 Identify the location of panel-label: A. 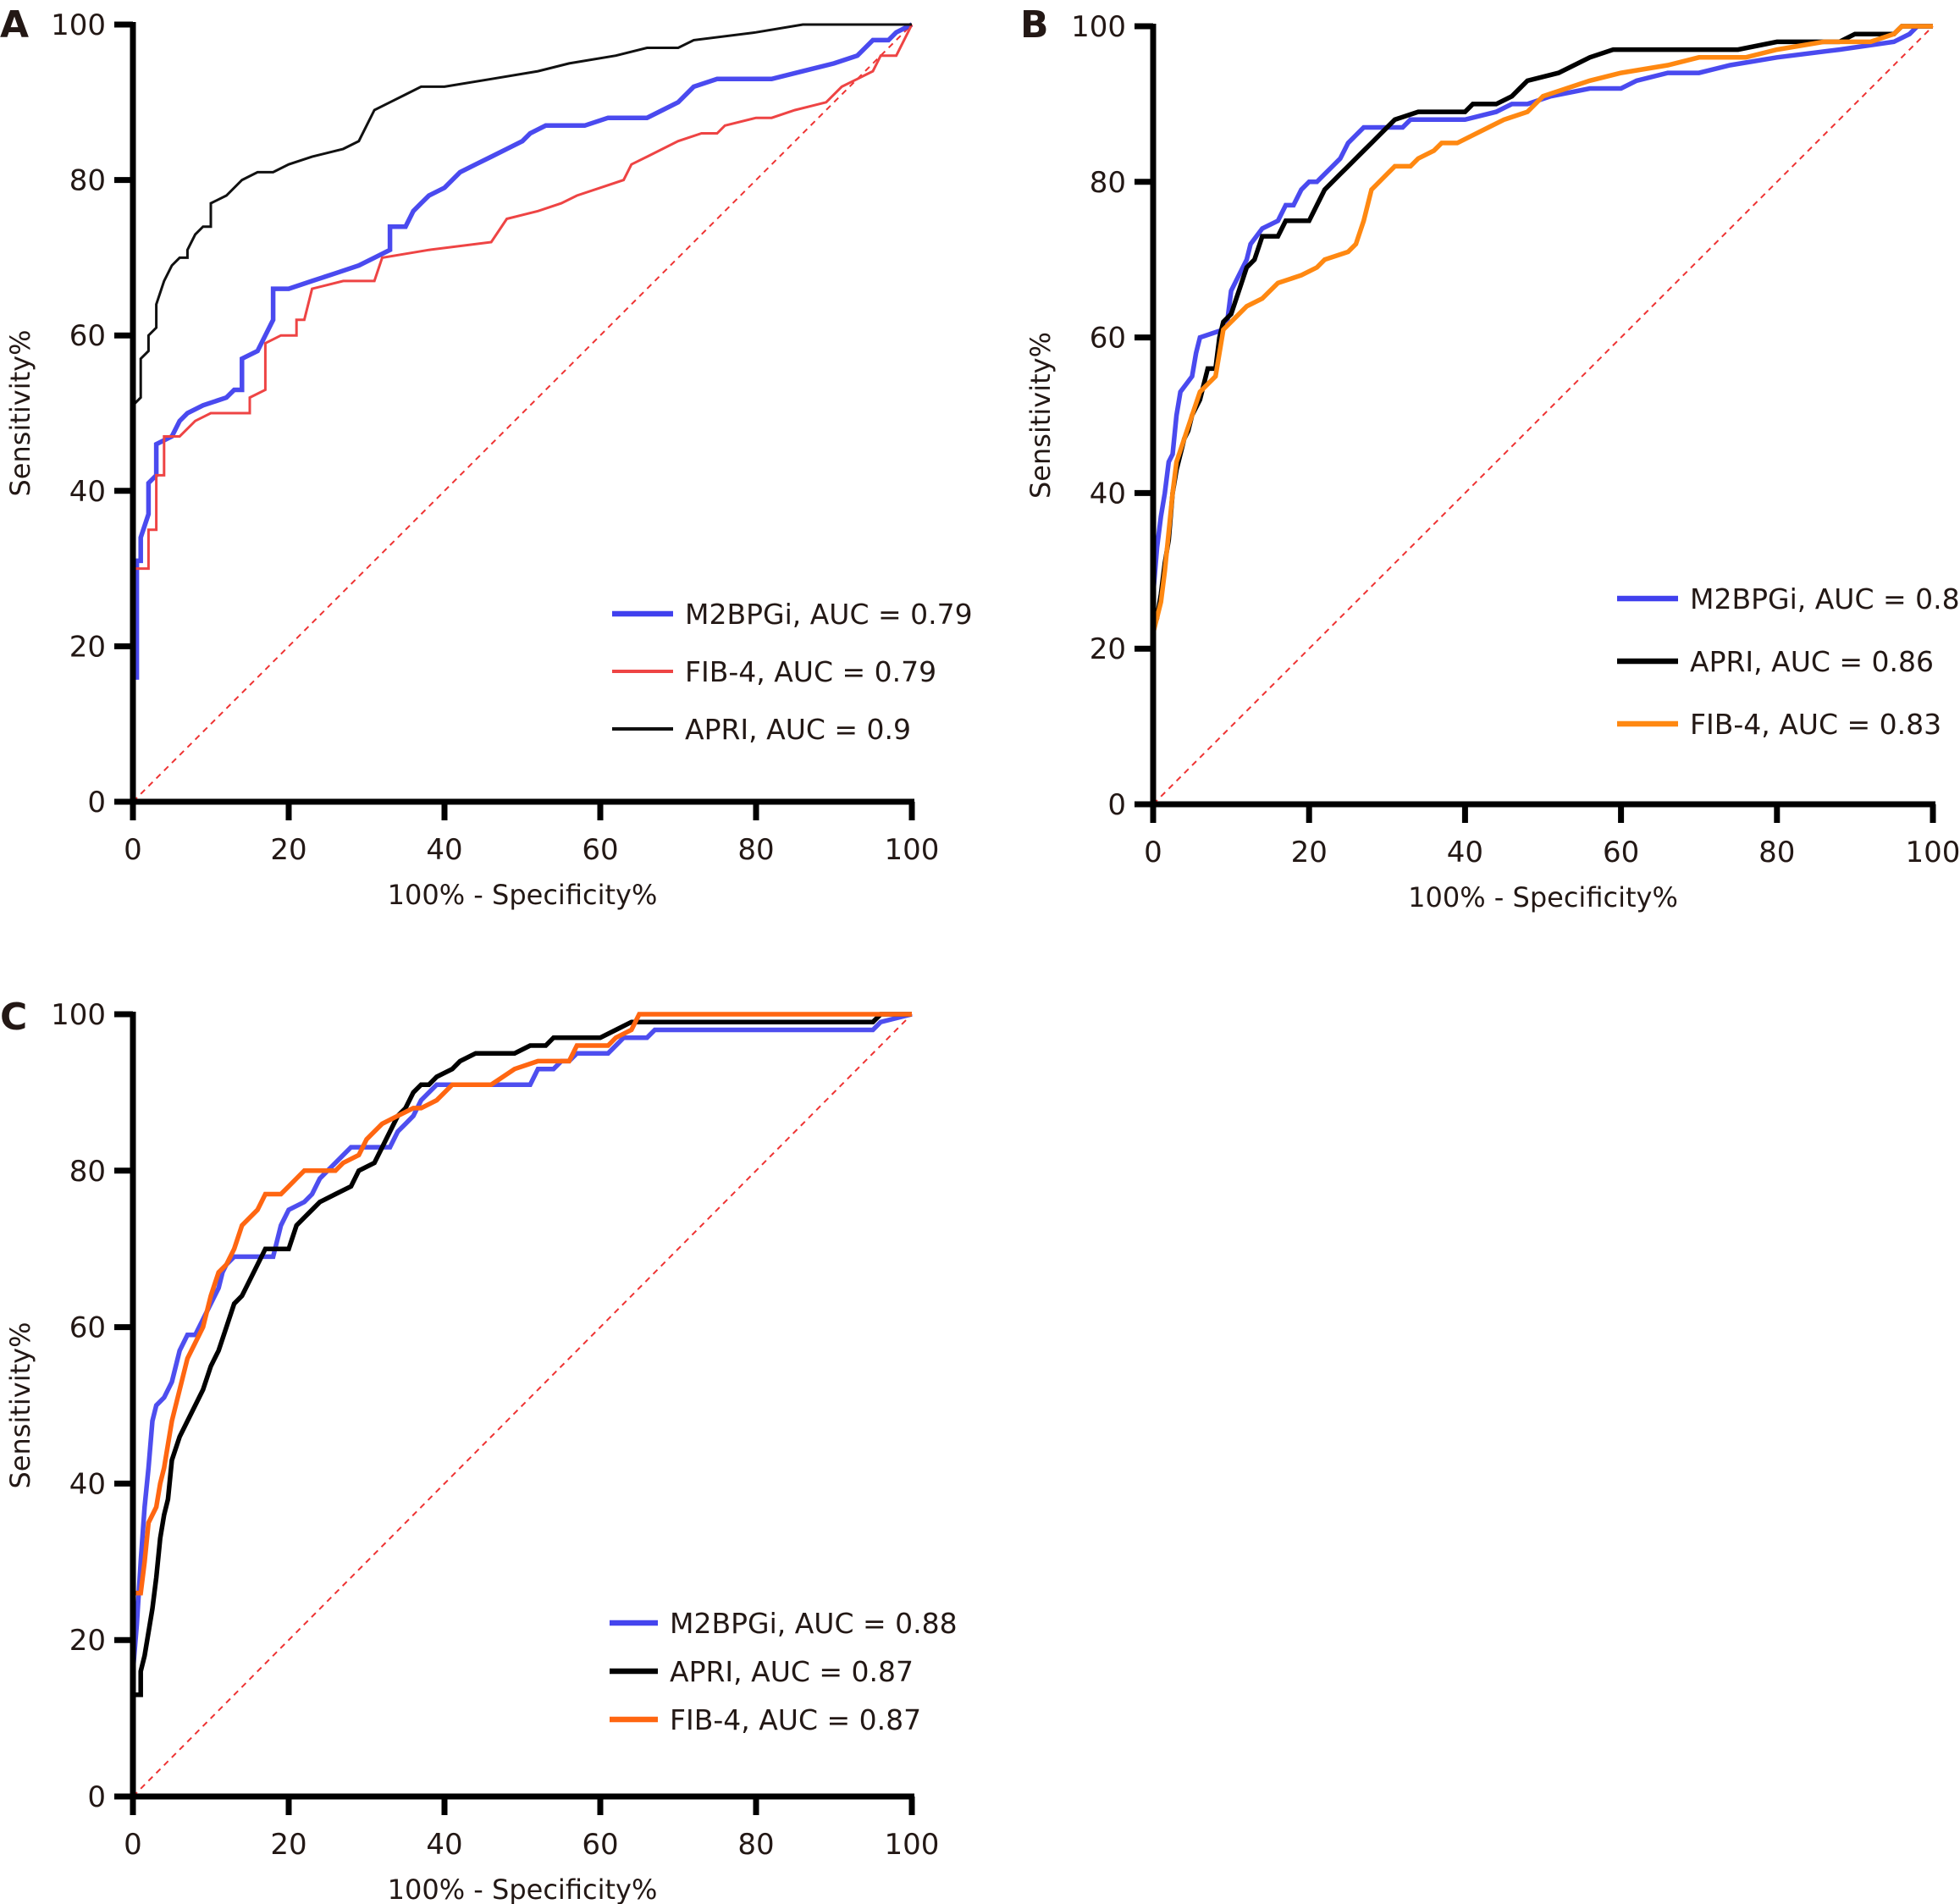
(14, 25).